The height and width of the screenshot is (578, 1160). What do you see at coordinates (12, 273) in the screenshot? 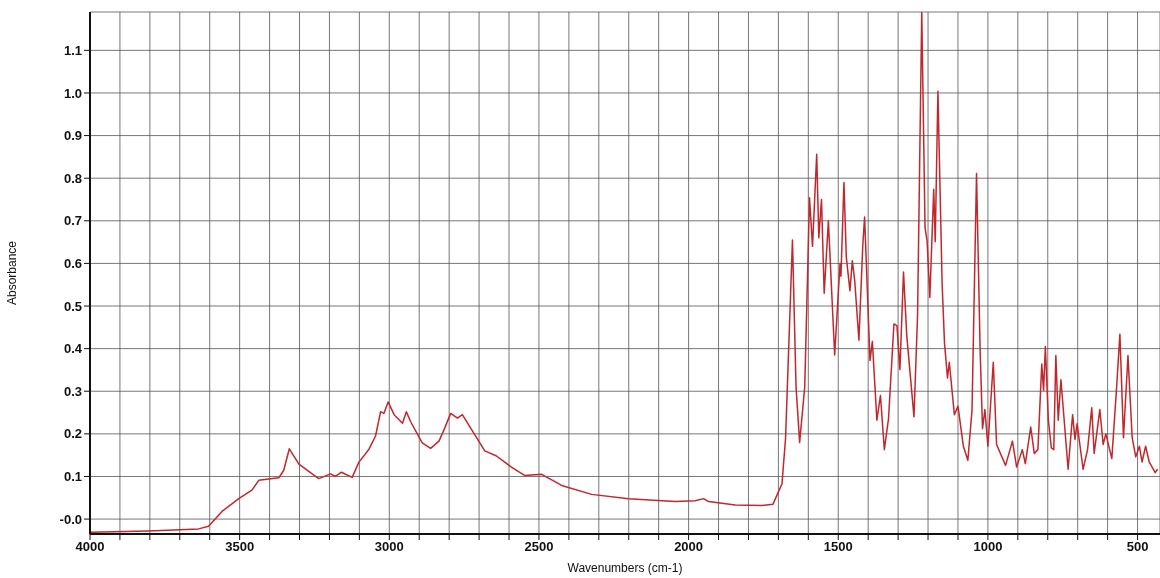
I see `y-axis-title: Absorbance` at bounding box center [12, 273].